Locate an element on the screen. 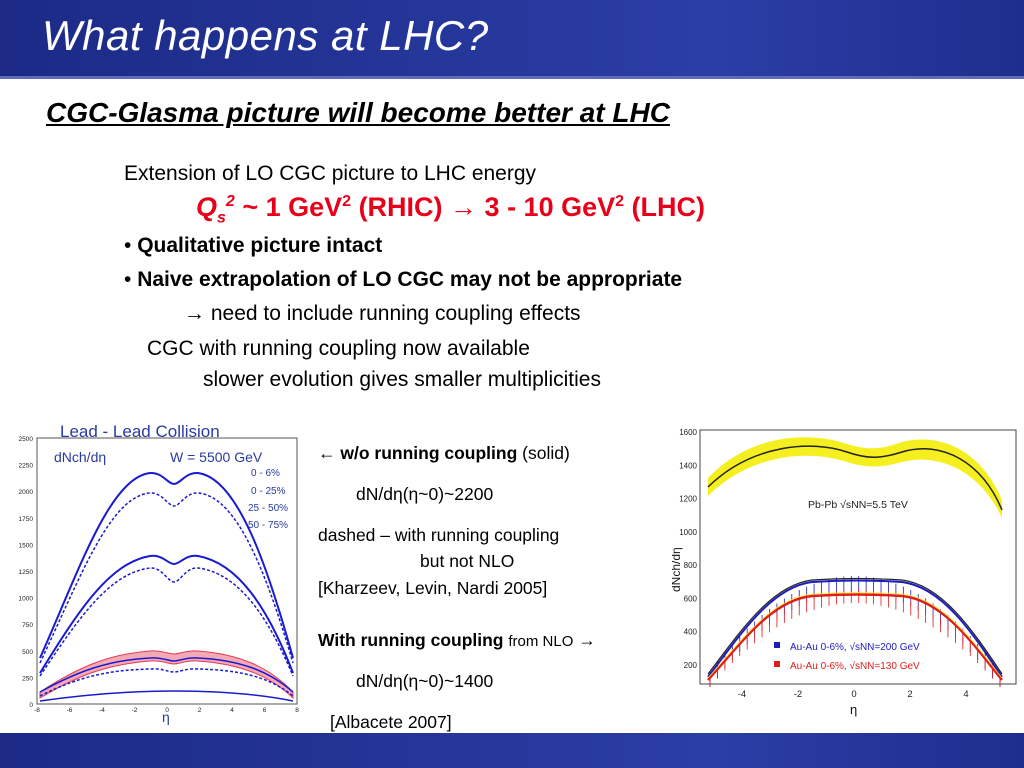  left-plot-xtick: 4 is located at coordinates (232, 710).